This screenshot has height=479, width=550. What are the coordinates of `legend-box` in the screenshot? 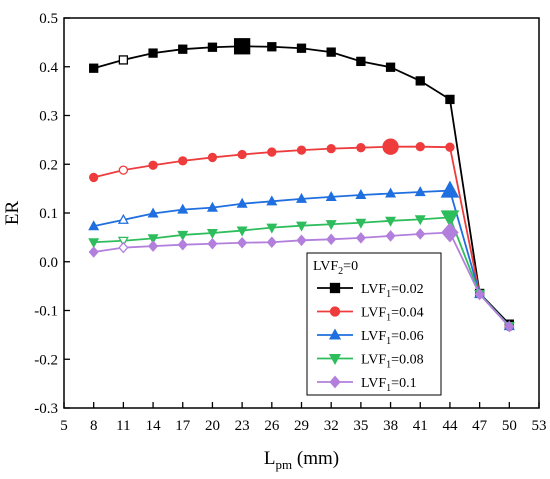 It's located at (374, 324).